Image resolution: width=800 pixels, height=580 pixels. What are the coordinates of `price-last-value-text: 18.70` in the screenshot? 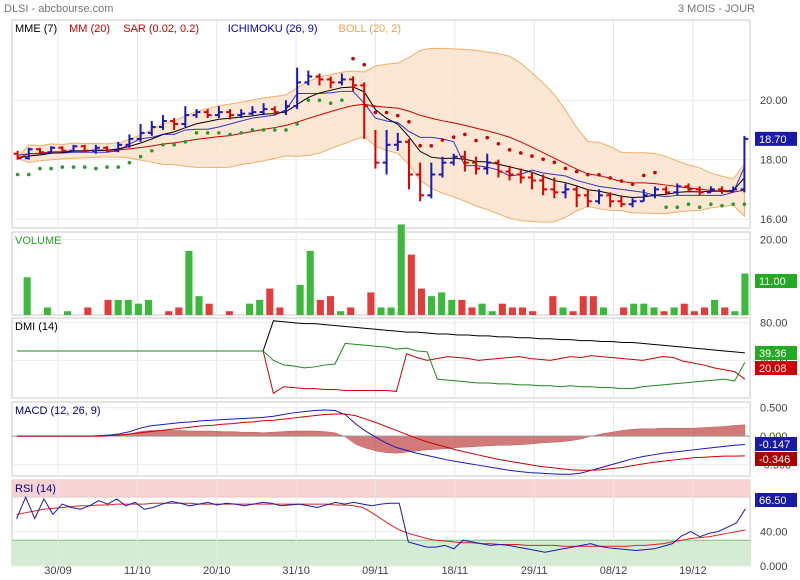 It's located at (773, 140).